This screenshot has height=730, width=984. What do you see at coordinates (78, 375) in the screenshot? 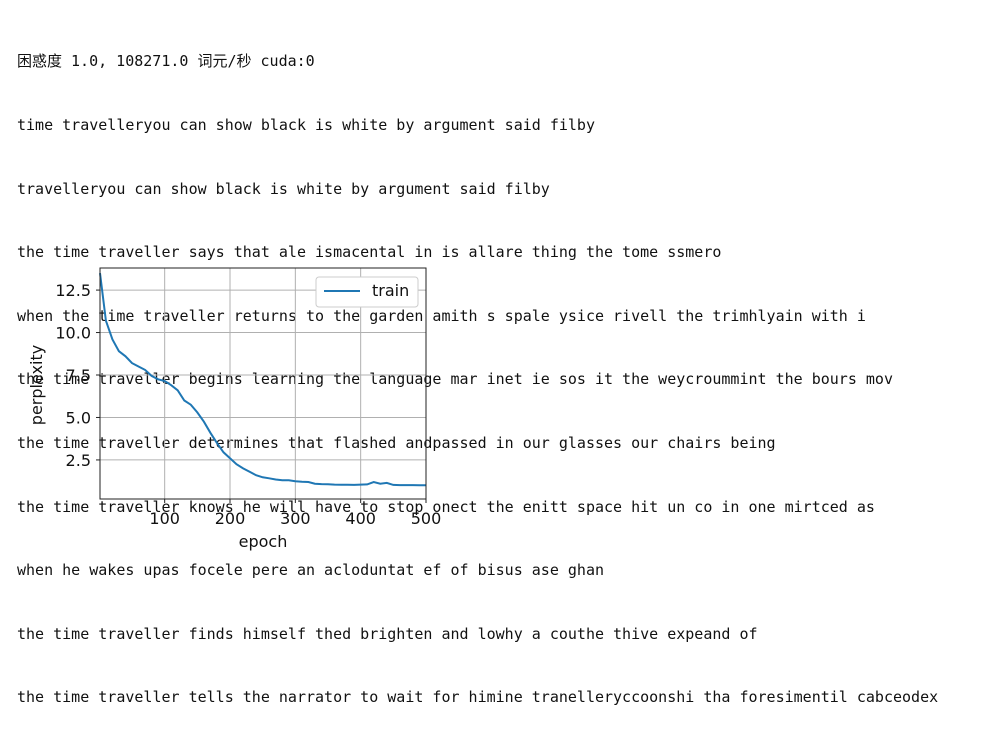
I see `y-tick-label: 7.5` at bounding box center [78, 375].